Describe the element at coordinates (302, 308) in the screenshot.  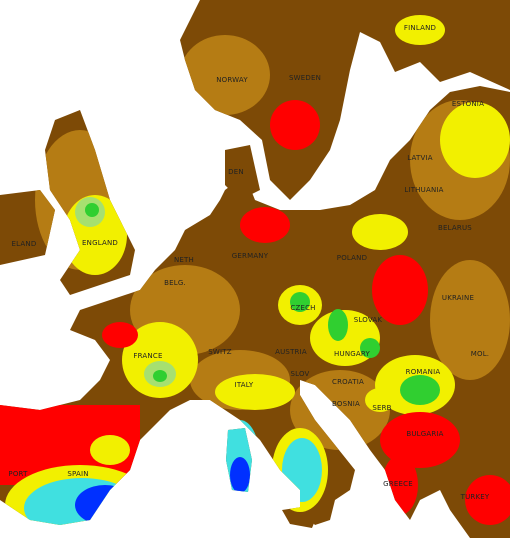
I see `country-label: CZECH` at that location.